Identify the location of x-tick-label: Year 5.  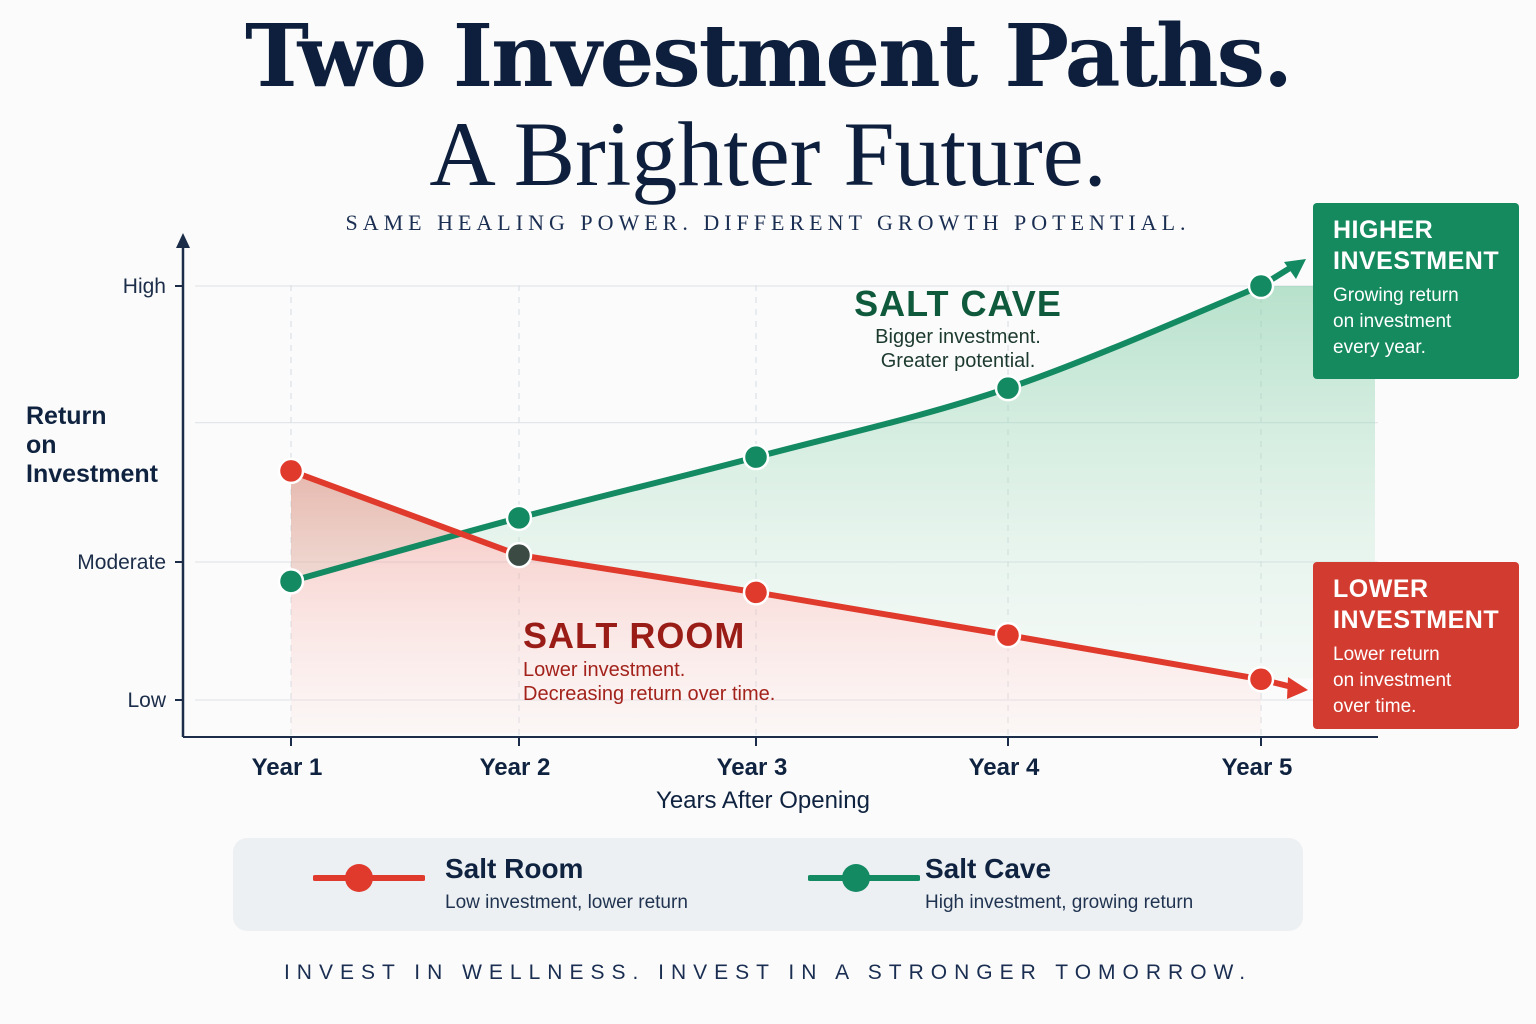
(1257, 767).